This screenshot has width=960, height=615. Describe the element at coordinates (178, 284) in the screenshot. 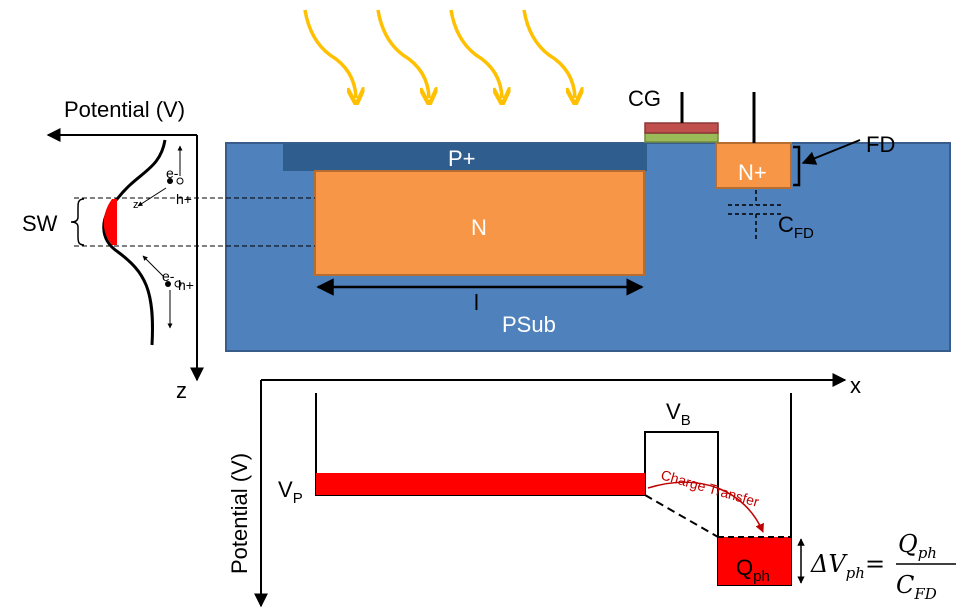

I see `hole-bottom` at that location.